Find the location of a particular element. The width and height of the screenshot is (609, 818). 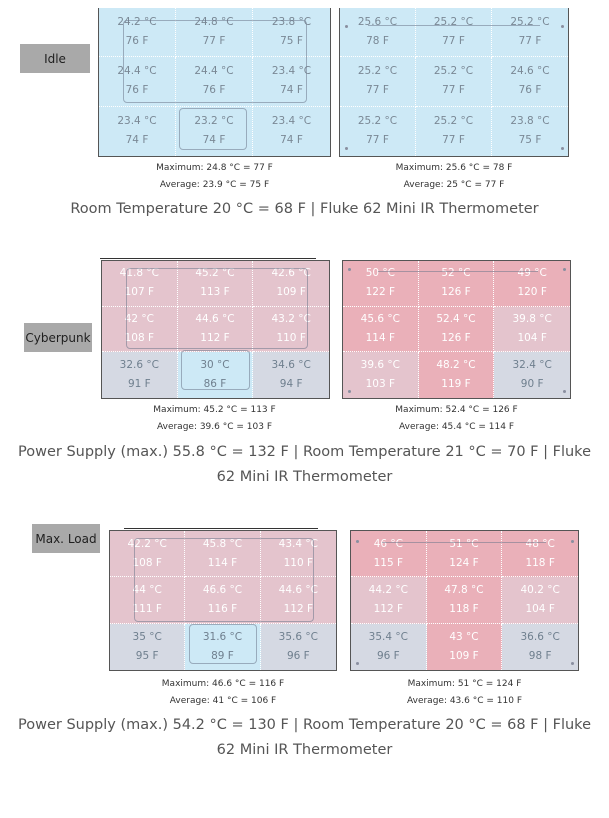

mode-label-idle: Idle is located at coordinates (55, 58).